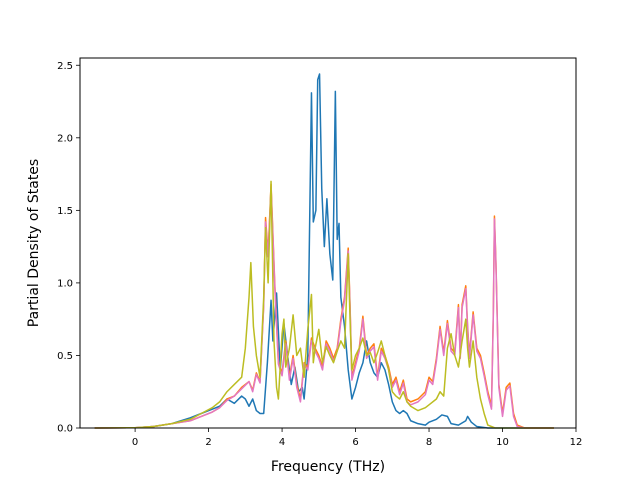 This screenshot has width=640, height=480. Describe the element at coordinates (34, 243) in the screenshot. I see `y-axis-label: Partial Density of States` at that location.